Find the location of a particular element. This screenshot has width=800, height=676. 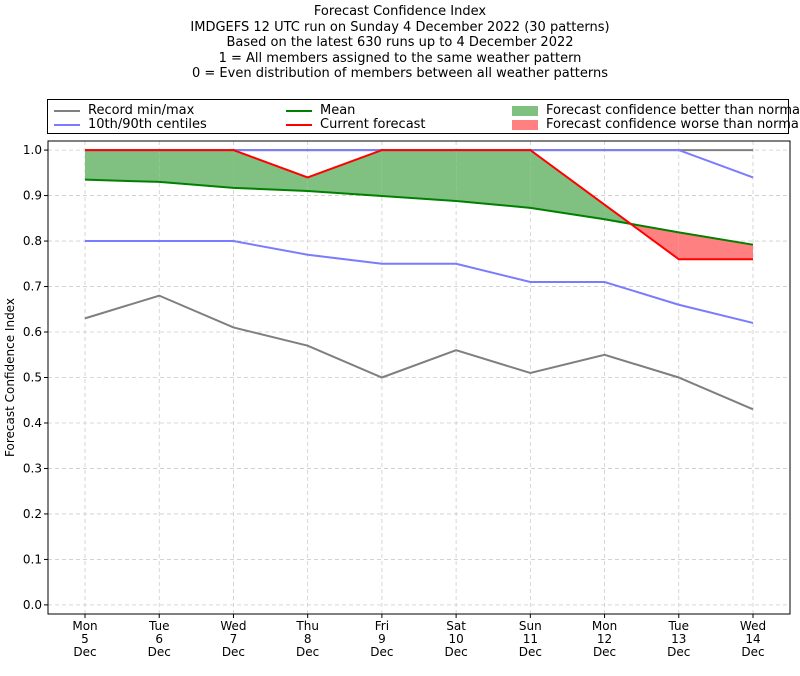

legend-swatch-record is located at coordinates (67, 110).